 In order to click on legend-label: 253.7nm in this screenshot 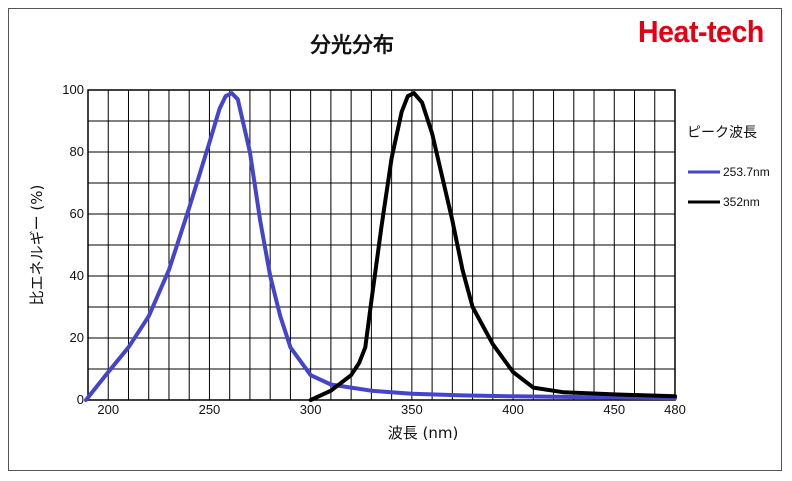, I will do `click(746, 172)`.